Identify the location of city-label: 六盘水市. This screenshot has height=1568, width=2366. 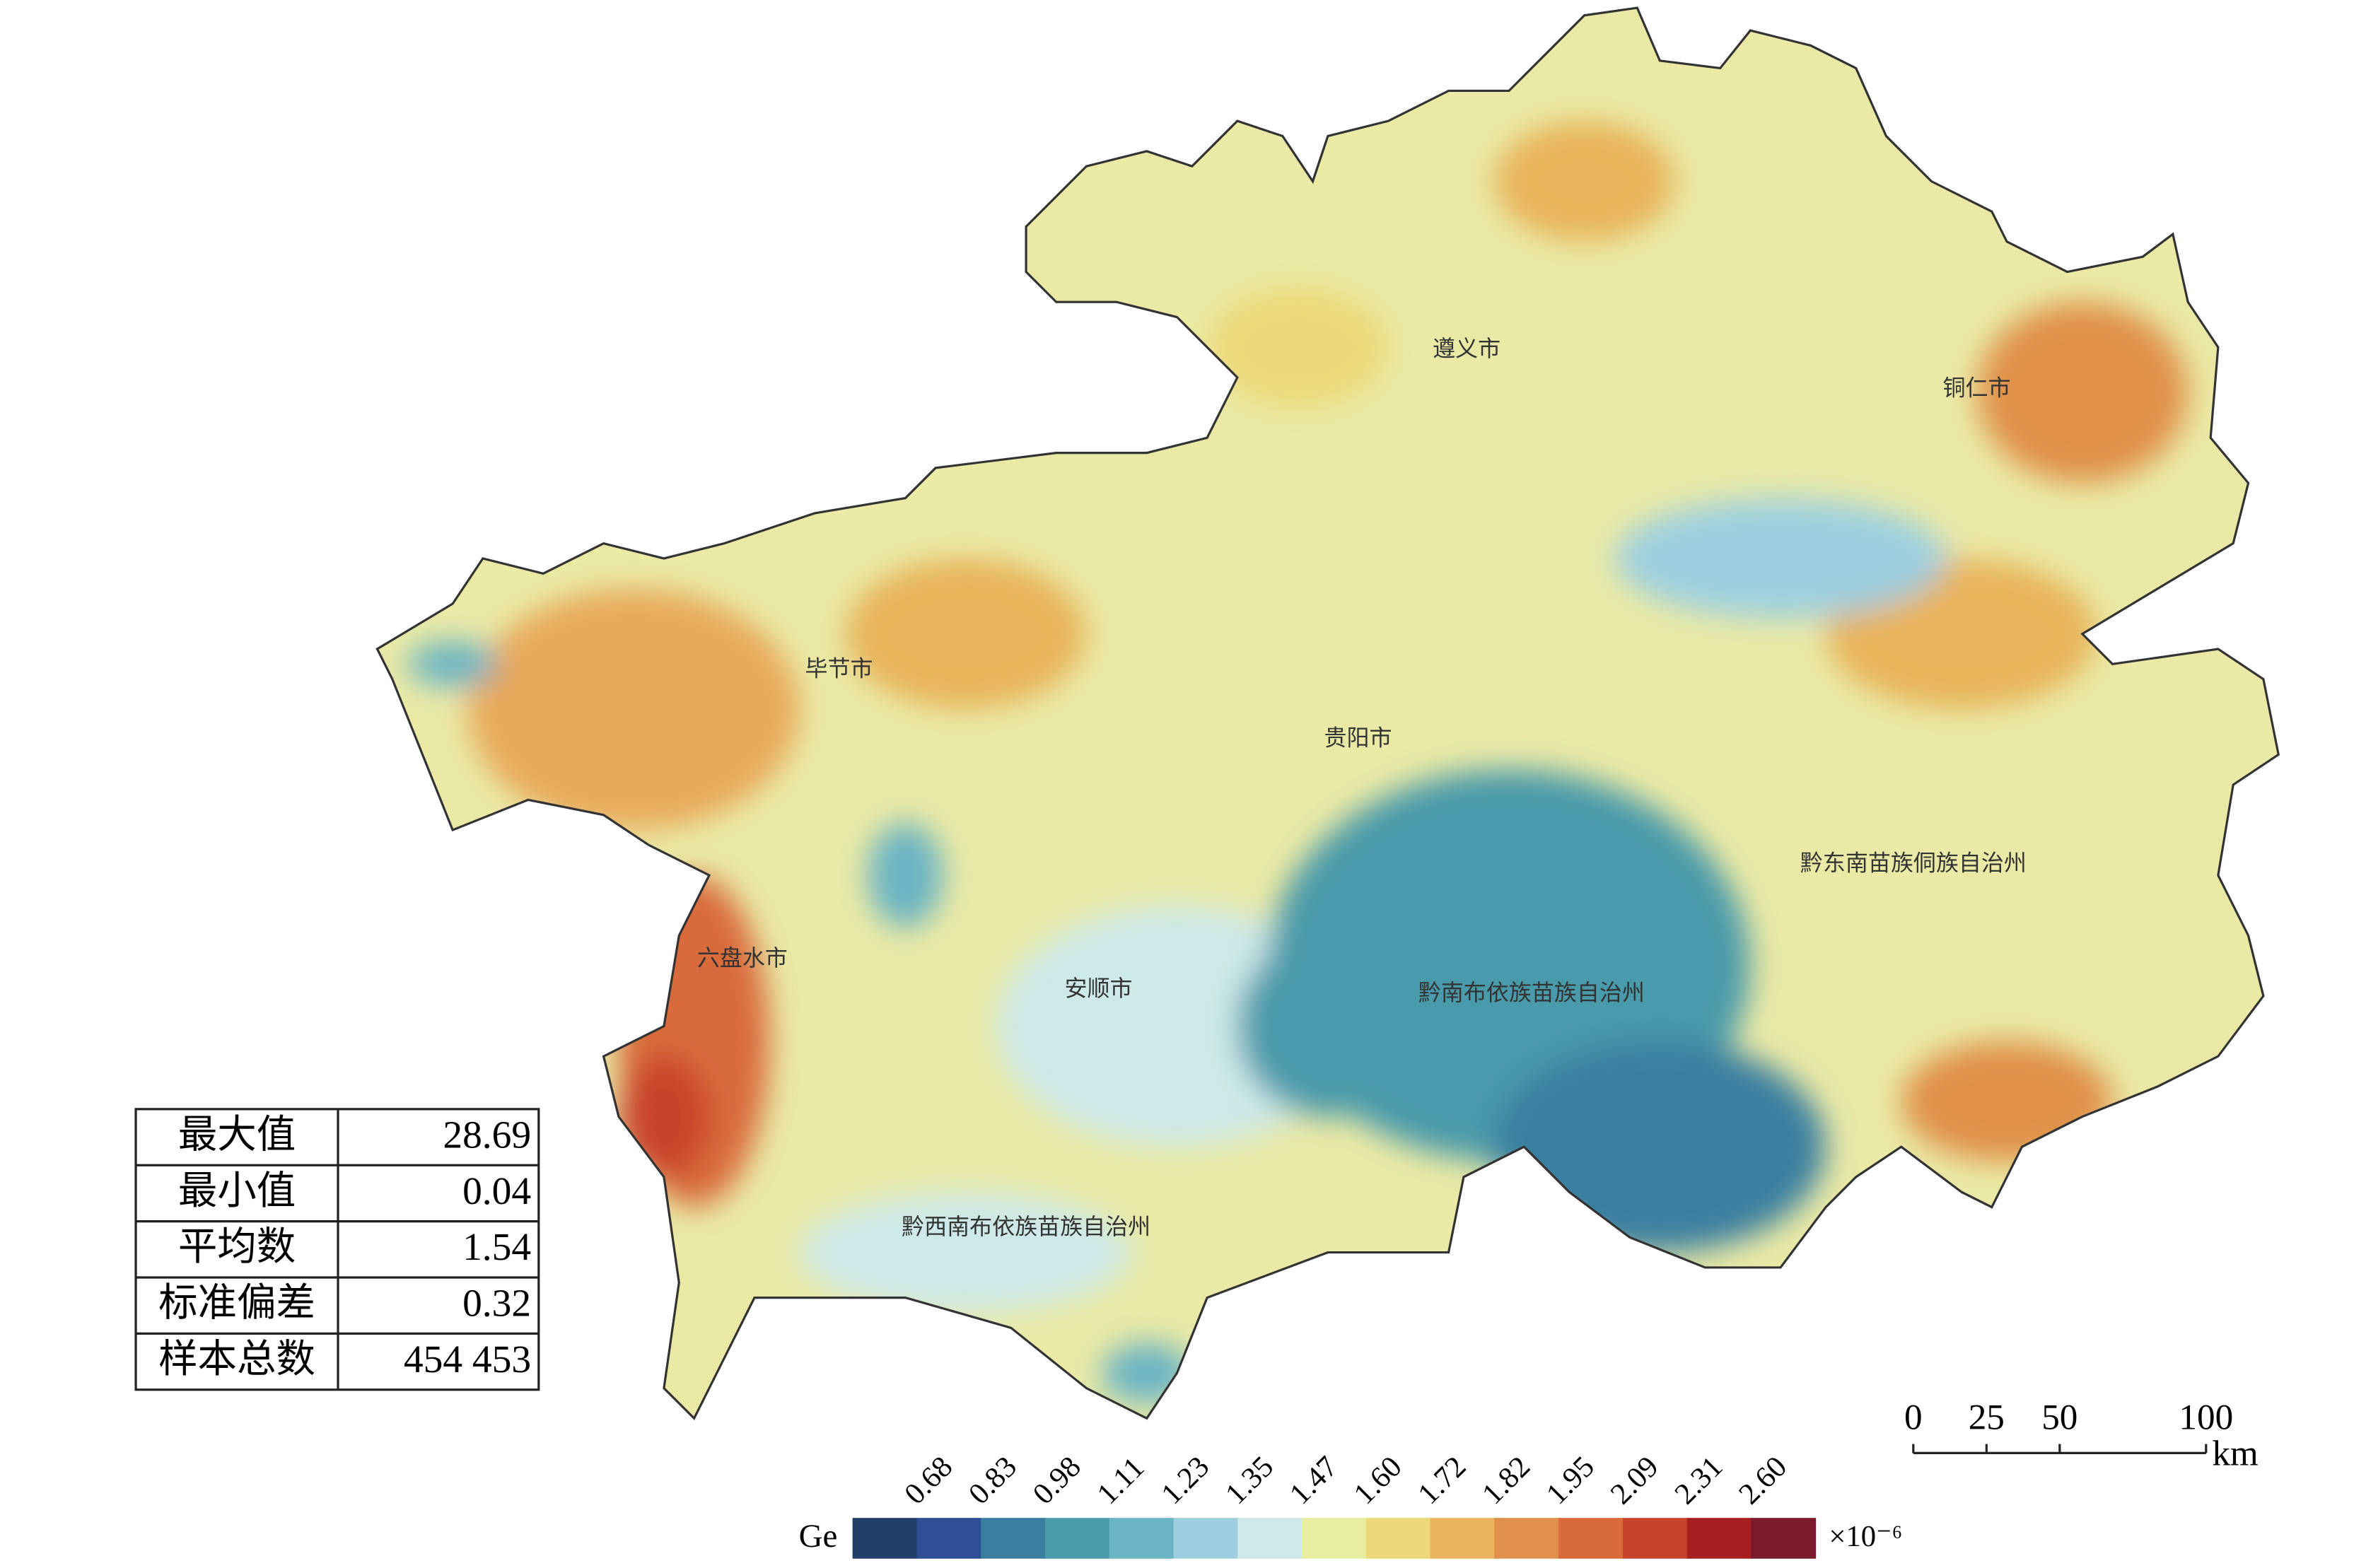
(742, 958).